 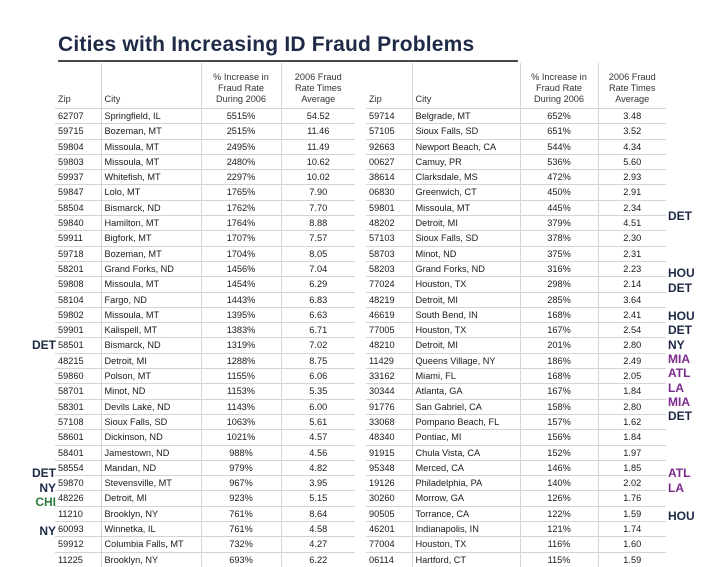 What do you see at coordinates (465, 115) in the screenshot?
I see `right-cell-city: Belgrade, MT` at bounding box center [465, 115].